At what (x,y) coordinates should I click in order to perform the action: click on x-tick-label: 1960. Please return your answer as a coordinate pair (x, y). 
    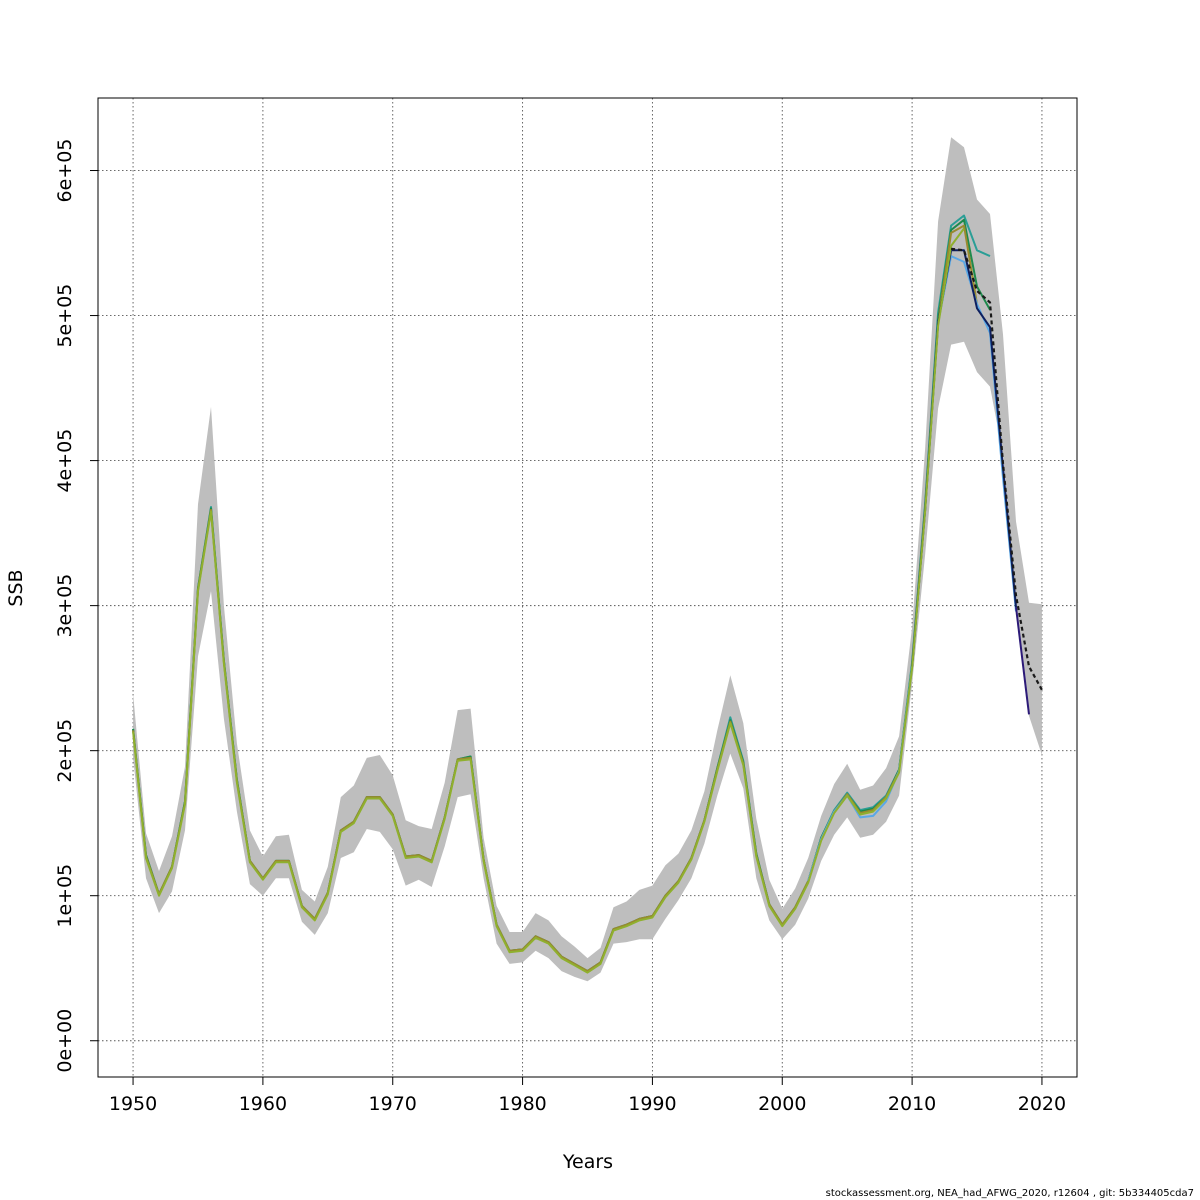
    Looking at the image, I should click on (263, 1104).